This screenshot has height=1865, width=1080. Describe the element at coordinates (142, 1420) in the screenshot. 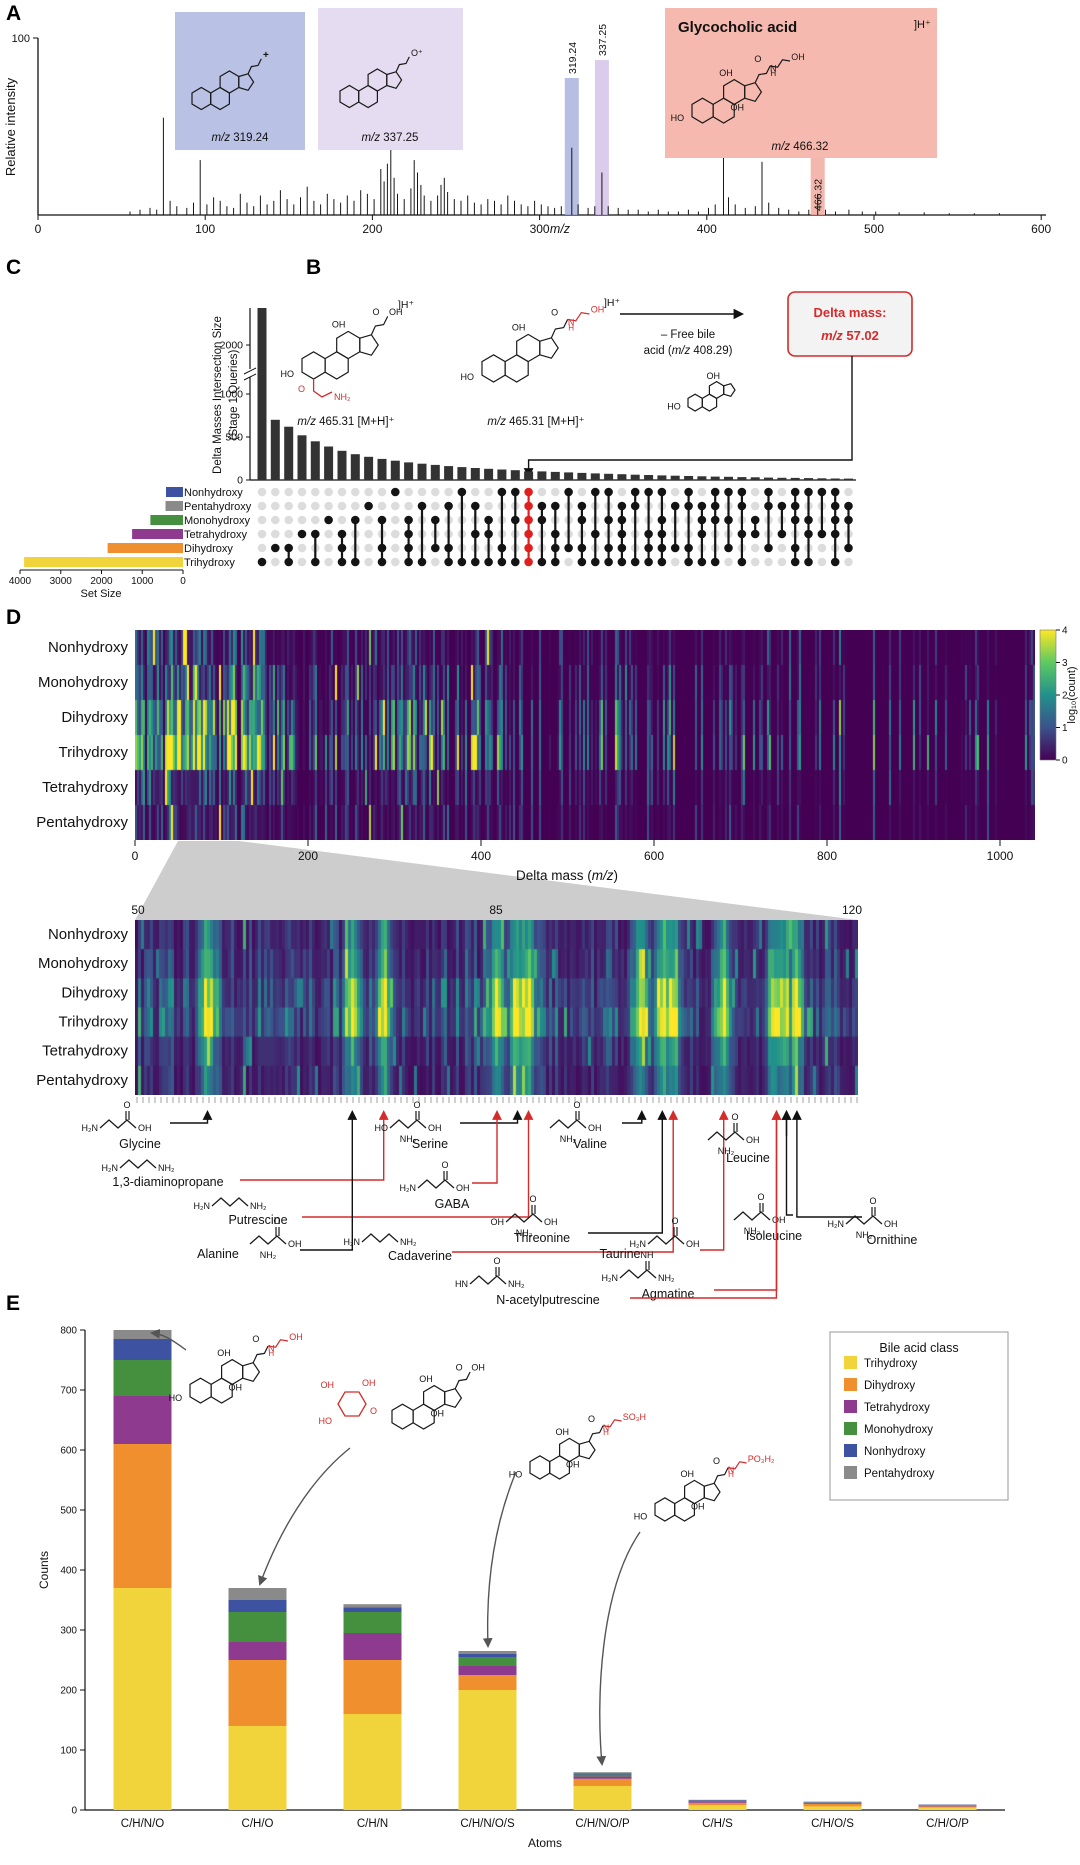

I see `bar-c-h-n-o-tetrahydroxy` at that location.